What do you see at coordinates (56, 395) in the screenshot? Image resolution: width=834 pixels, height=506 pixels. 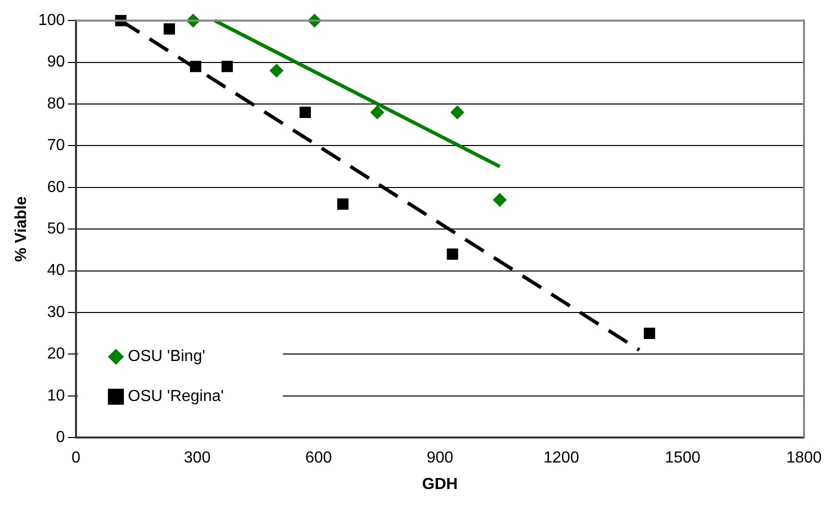 I see `y-tick-label: 10` at bounding box center [56, 395].